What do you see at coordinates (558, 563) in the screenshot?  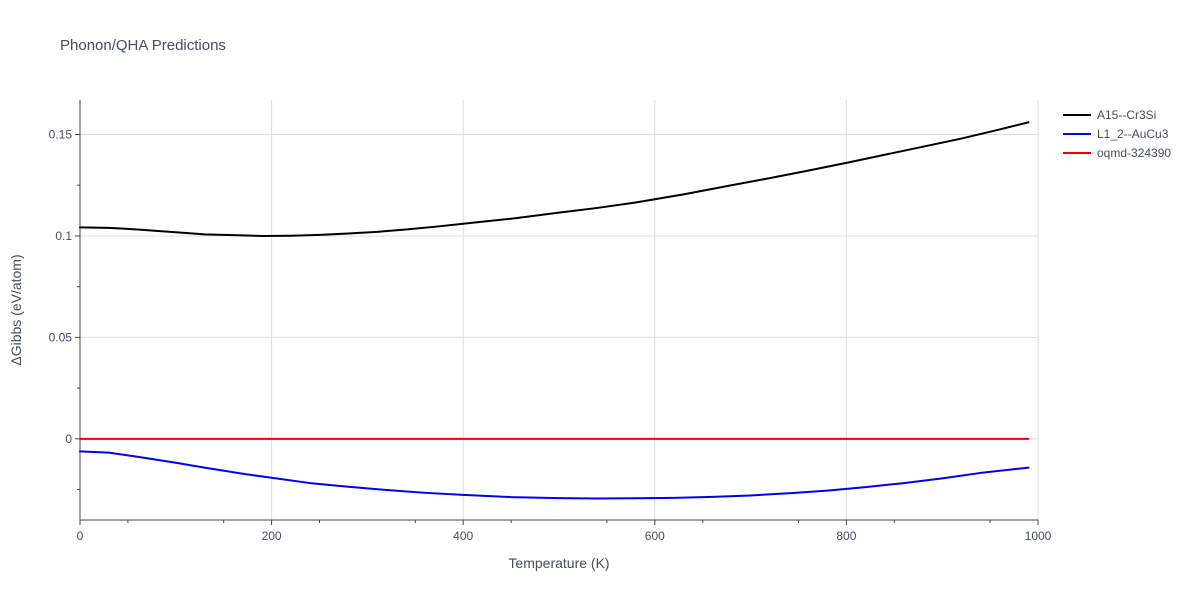 I see `x-axis-title: Temperature (K)` at bounding box center [558, 563].